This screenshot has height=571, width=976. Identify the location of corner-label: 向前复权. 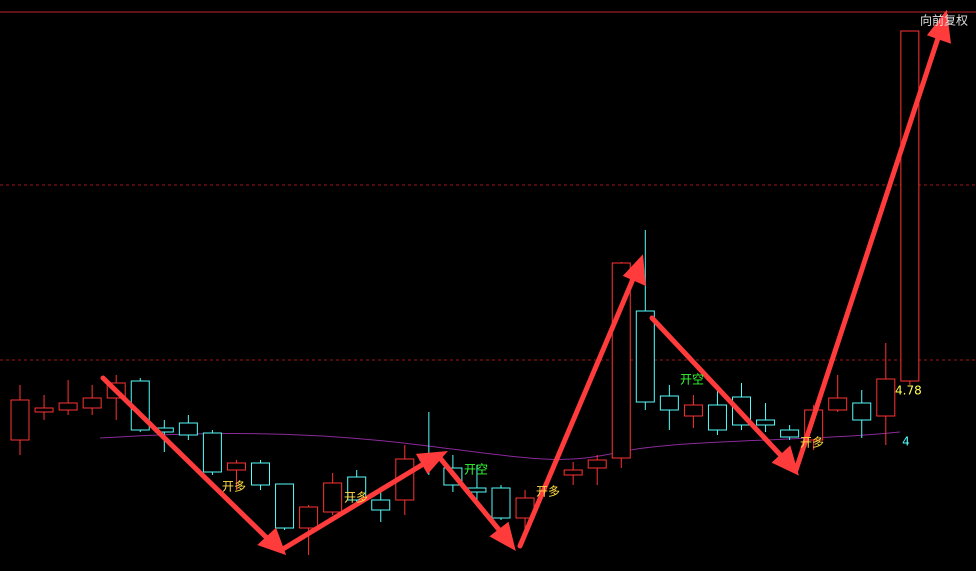
(944, 20).